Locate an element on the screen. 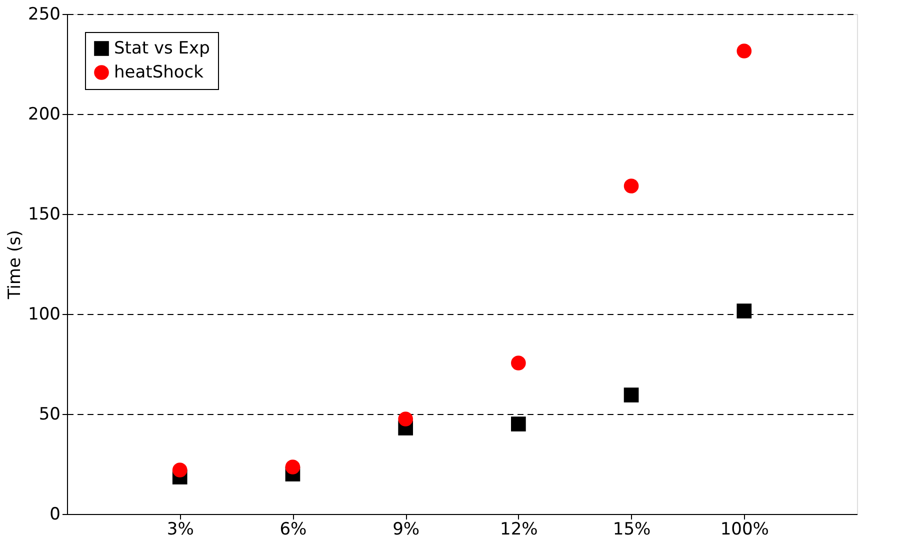  x-tick-label: 6% is located at coordinates (293, 530).